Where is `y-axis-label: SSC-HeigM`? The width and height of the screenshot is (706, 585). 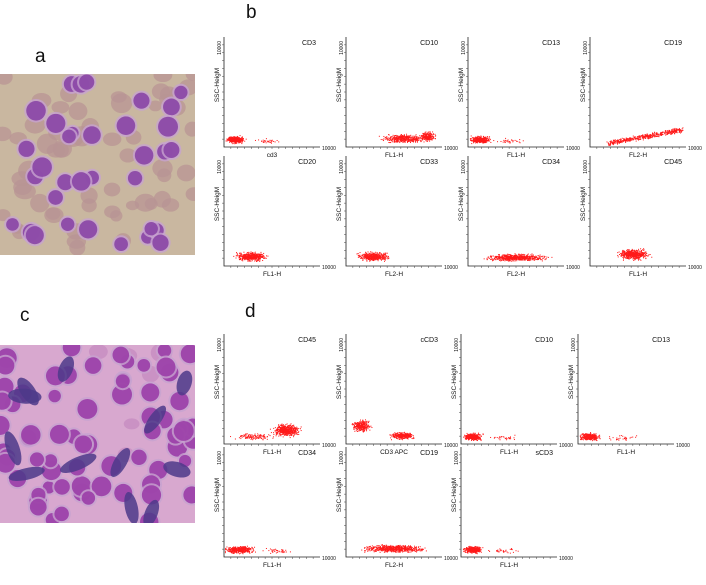
y-axis-label: SSC-HeigM is located at coordinates (583, 85).